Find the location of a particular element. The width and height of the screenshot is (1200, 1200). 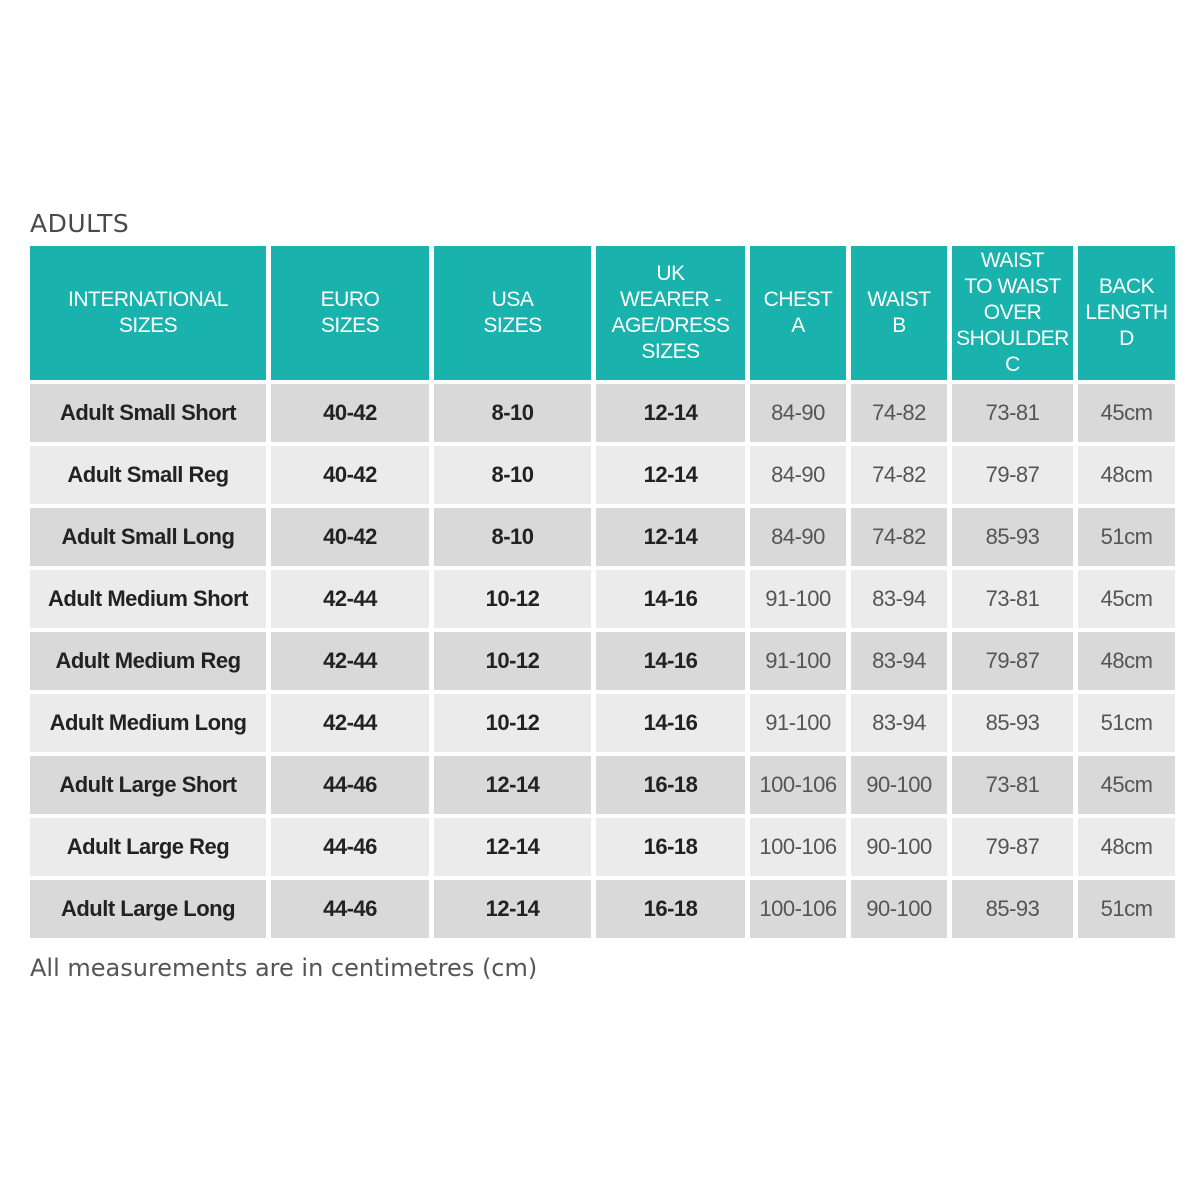

section-title: ADULTS is located at coordinates (80, 223).